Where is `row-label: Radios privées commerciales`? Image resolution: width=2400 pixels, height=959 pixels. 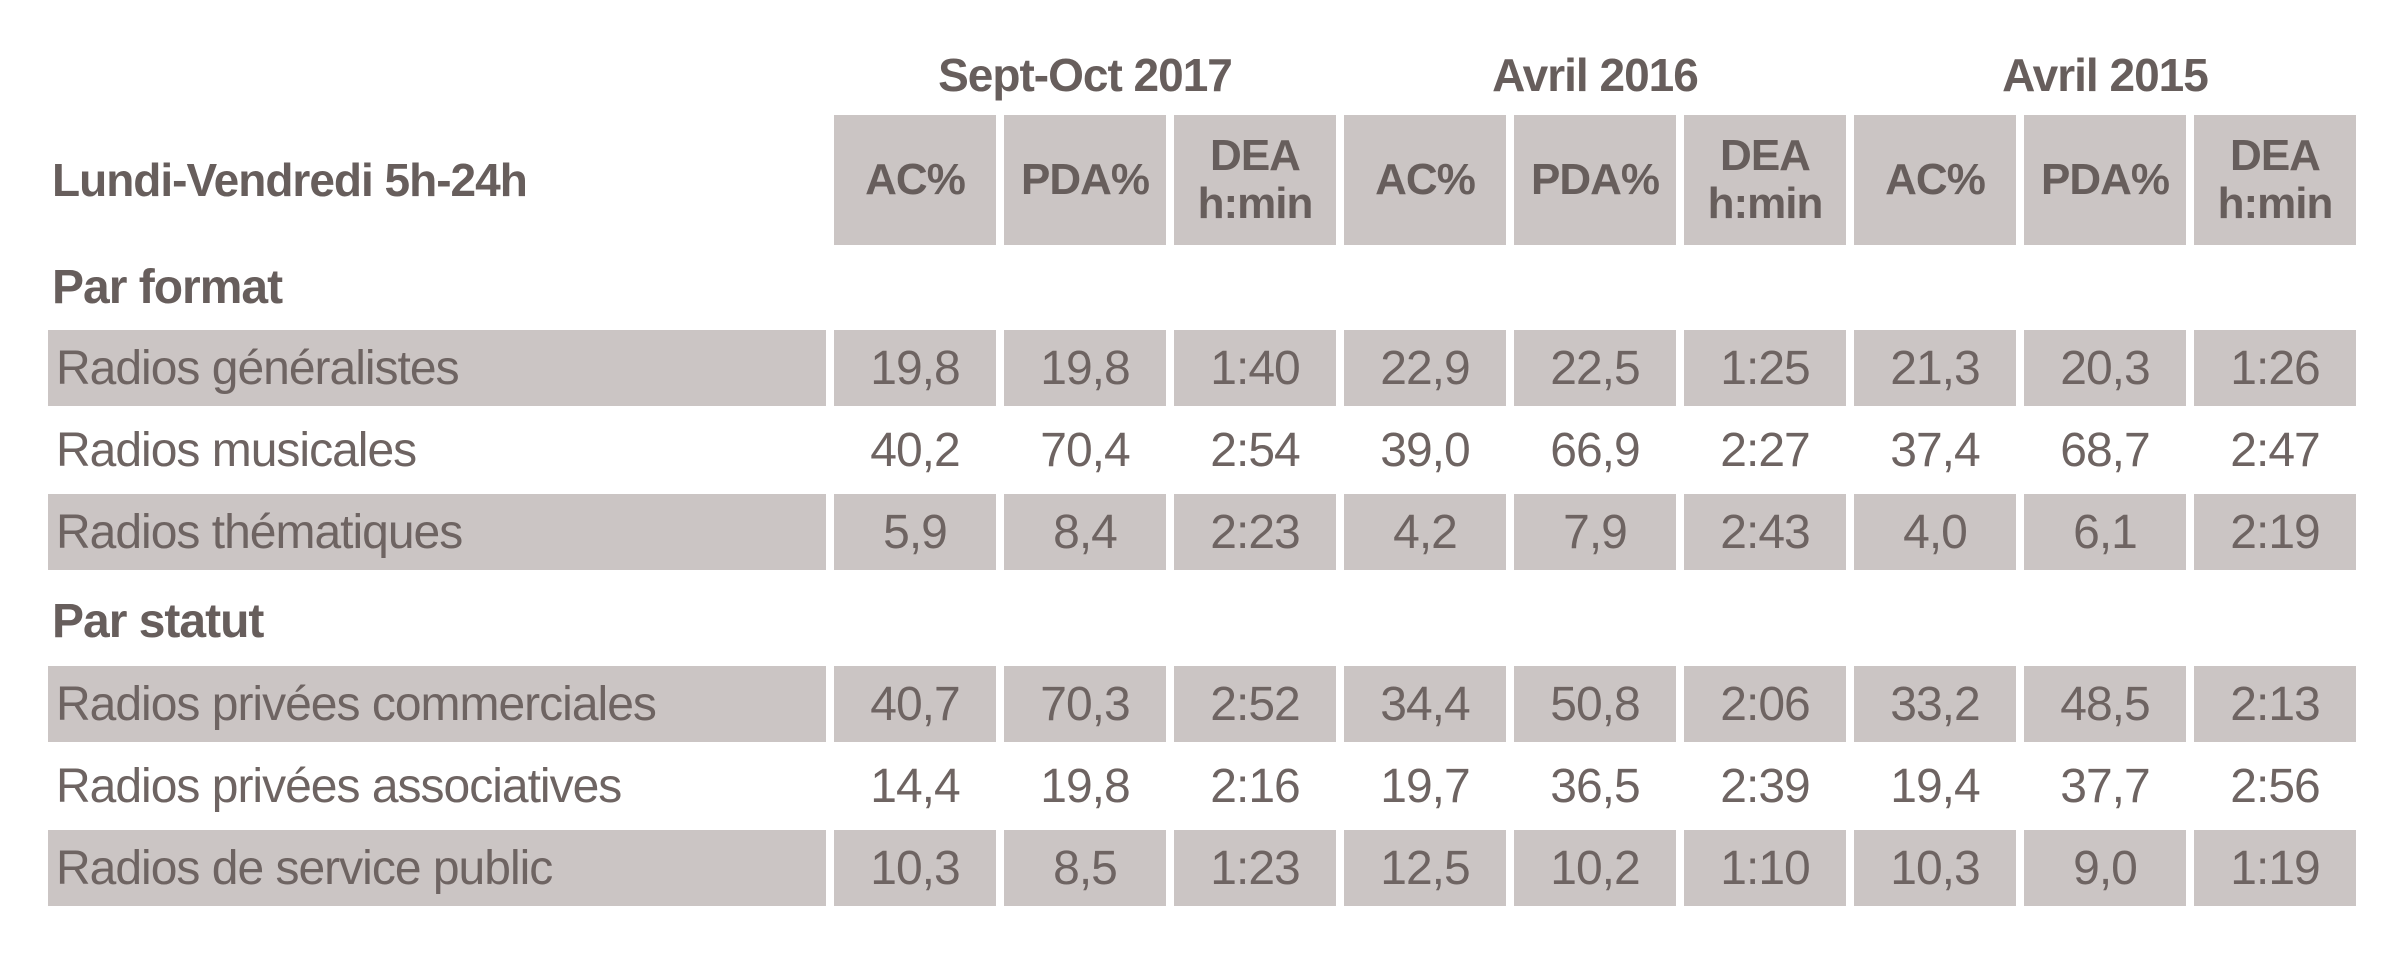 row-label: Radios privées commerciales is located at coordinates (437, 704).